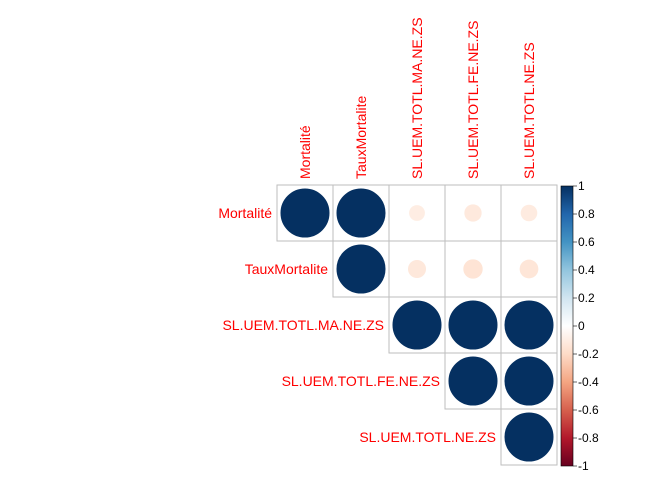 The image size is (672, 480). Describe the element at coordinates (303, 325) in the screenshot. I see `row-label: SL.UEM.TOTL.MA.NE.ZS` at that location.